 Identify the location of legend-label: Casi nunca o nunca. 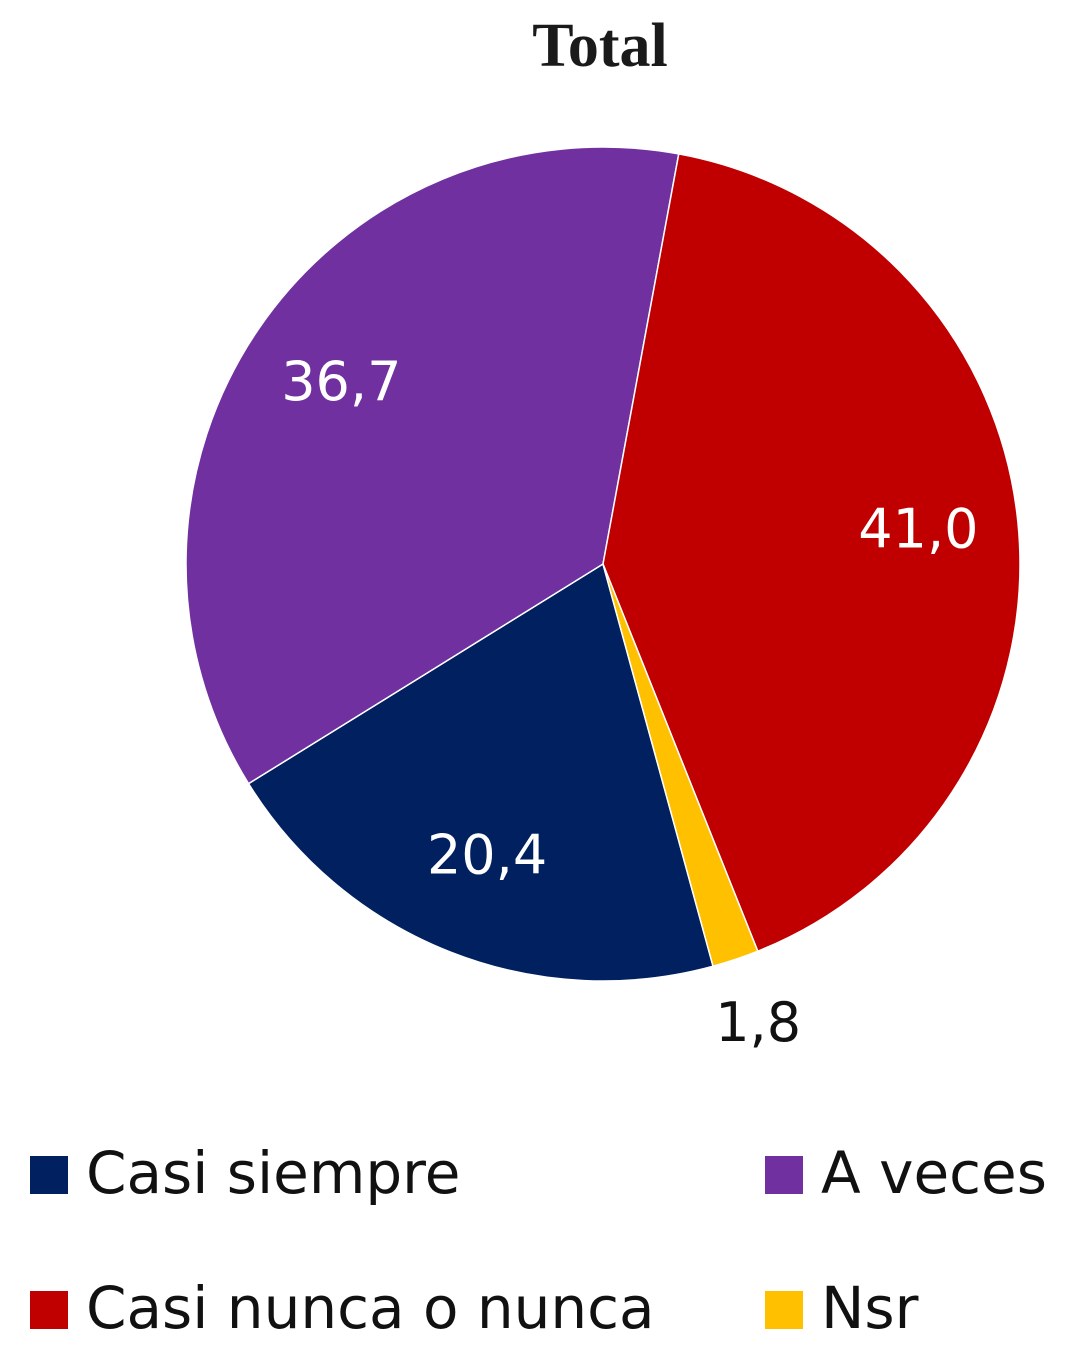
(370, 1308).